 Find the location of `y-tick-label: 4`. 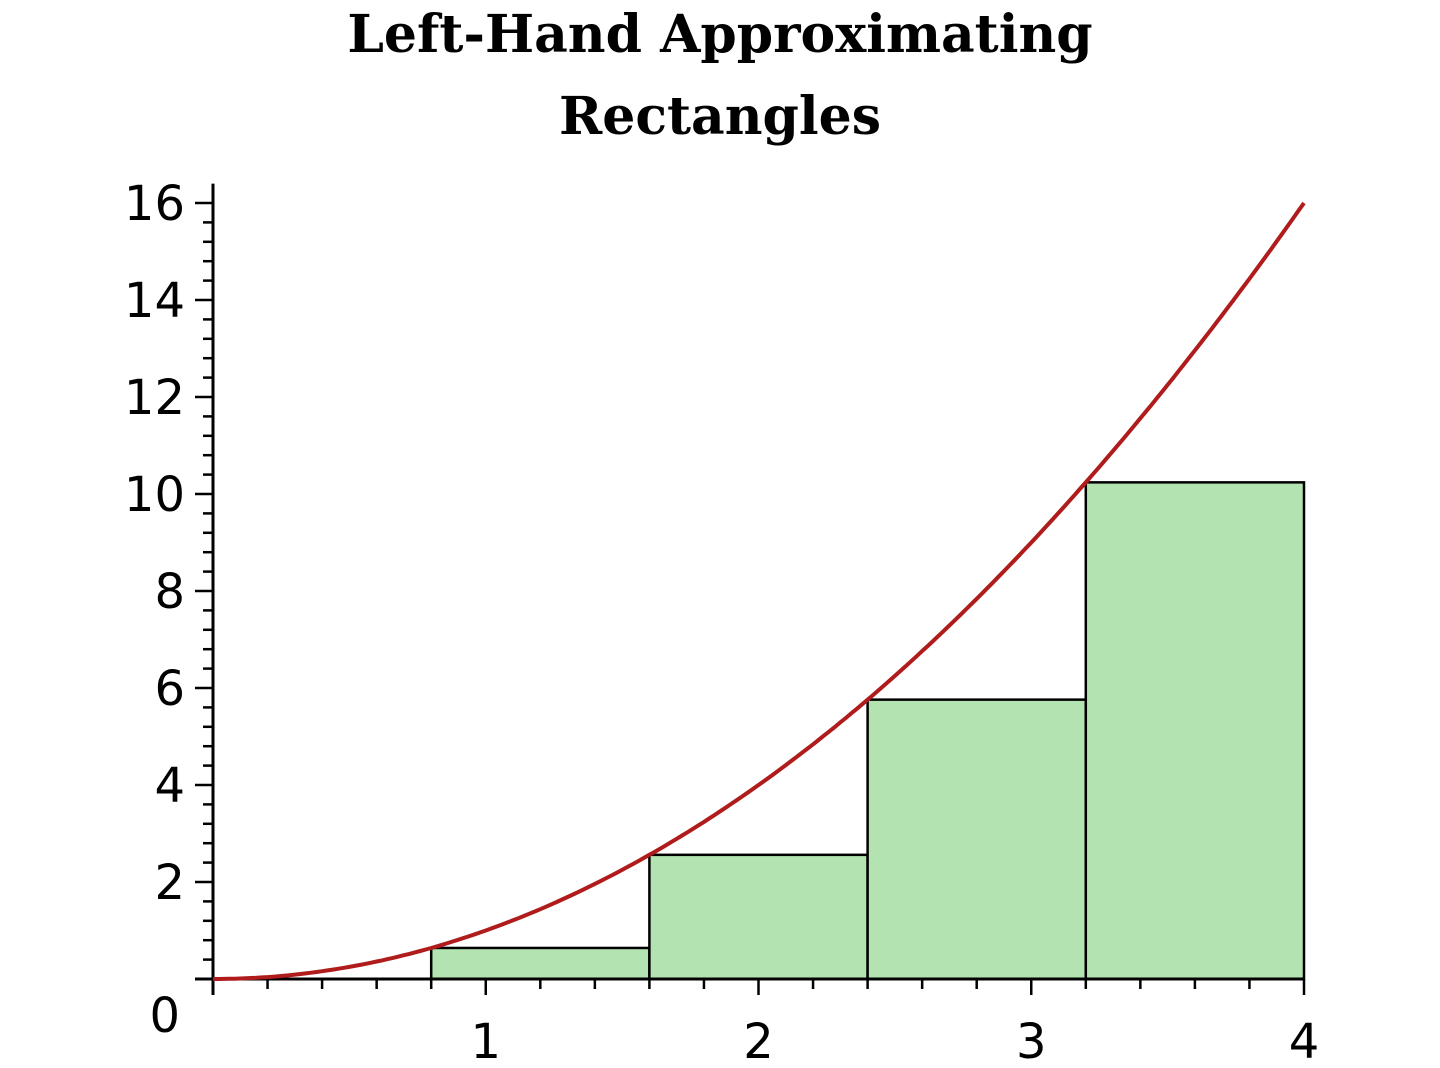

y-tick-label: 4 is located at coordinates (169, 786).